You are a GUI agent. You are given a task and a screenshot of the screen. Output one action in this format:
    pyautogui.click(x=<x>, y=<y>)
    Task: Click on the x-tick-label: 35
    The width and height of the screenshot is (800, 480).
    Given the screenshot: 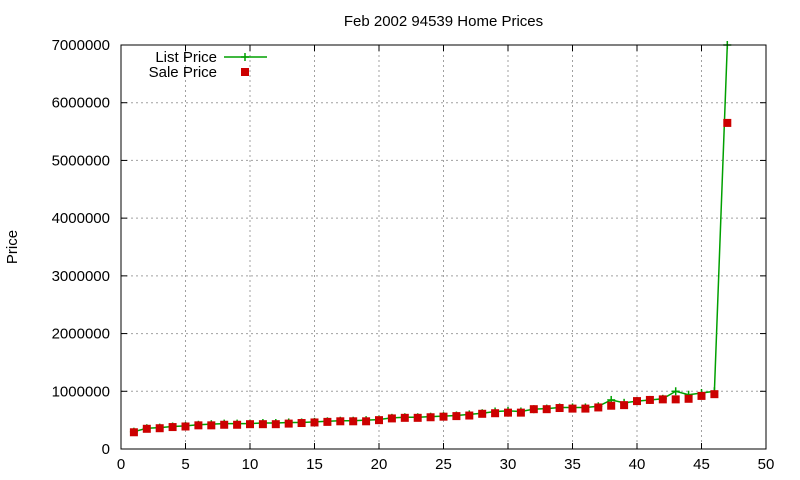 What is the action you would take?
    pyautogui.click(x=572, y=464)
    